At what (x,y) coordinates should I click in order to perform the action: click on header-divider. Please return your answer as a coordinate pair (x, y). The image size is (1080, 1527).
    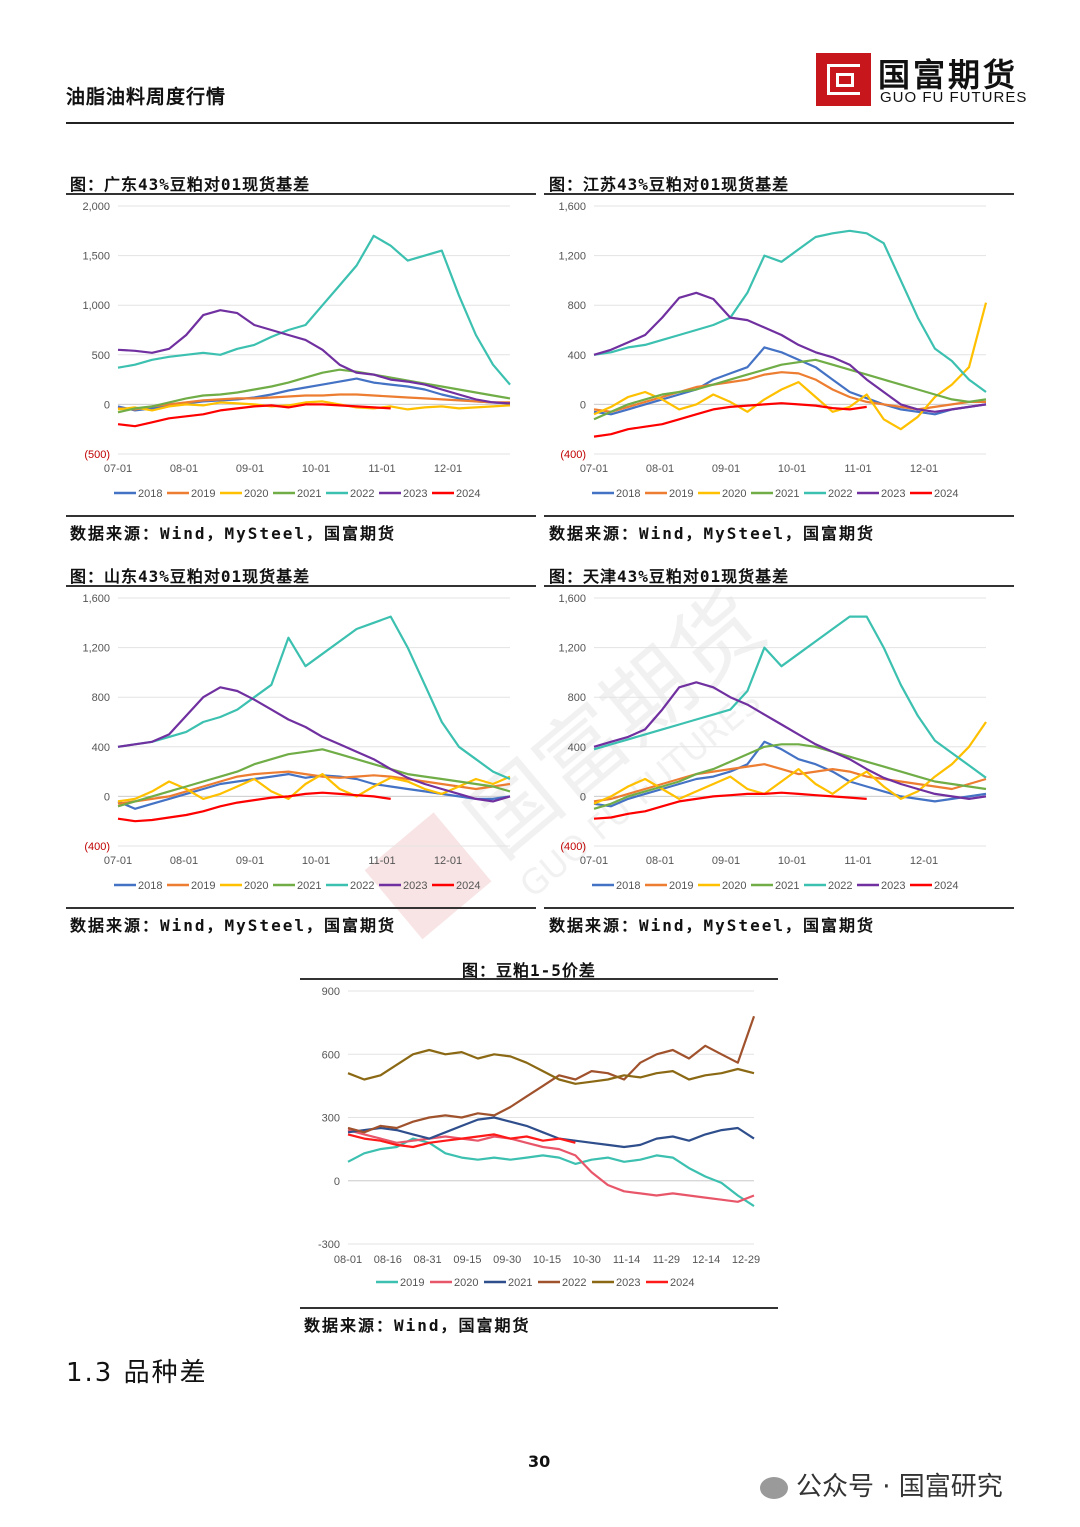
    Looking at the image, I should click on (540, 123).